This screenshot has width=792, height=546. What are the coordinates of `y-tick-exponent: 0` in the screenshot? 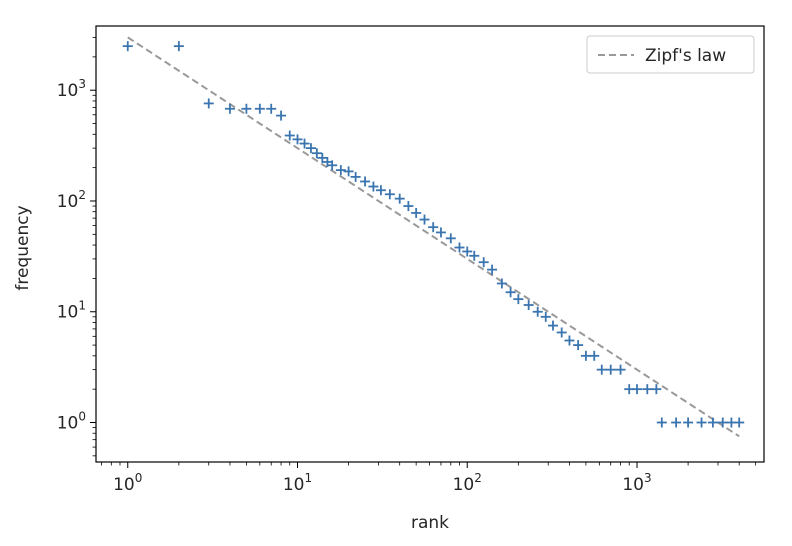 It's located at (82, 417).